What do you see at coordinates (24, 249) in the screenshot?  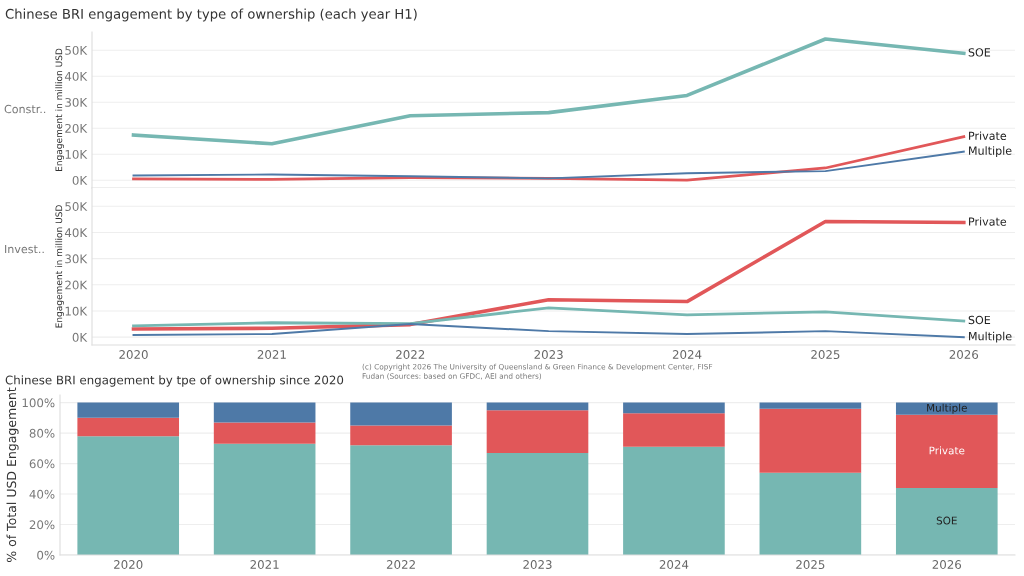 I see `text: Invest..` at bounding box center [24, 249].